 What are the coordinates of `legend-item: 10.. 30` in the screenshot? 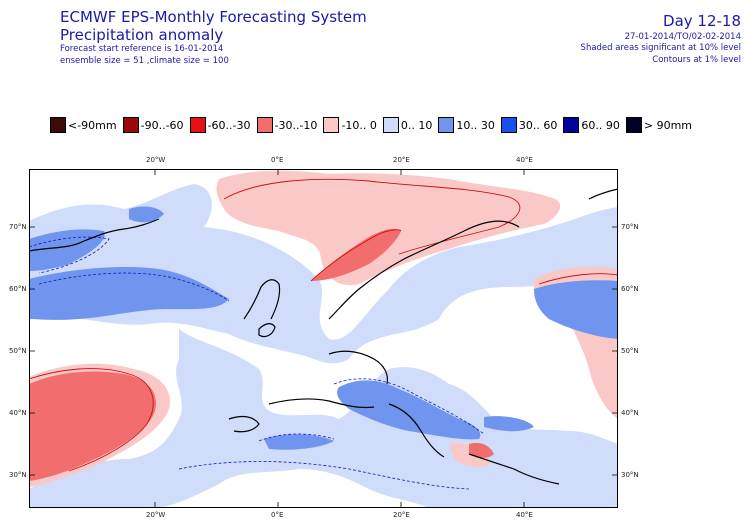 It's located at (466, 125).